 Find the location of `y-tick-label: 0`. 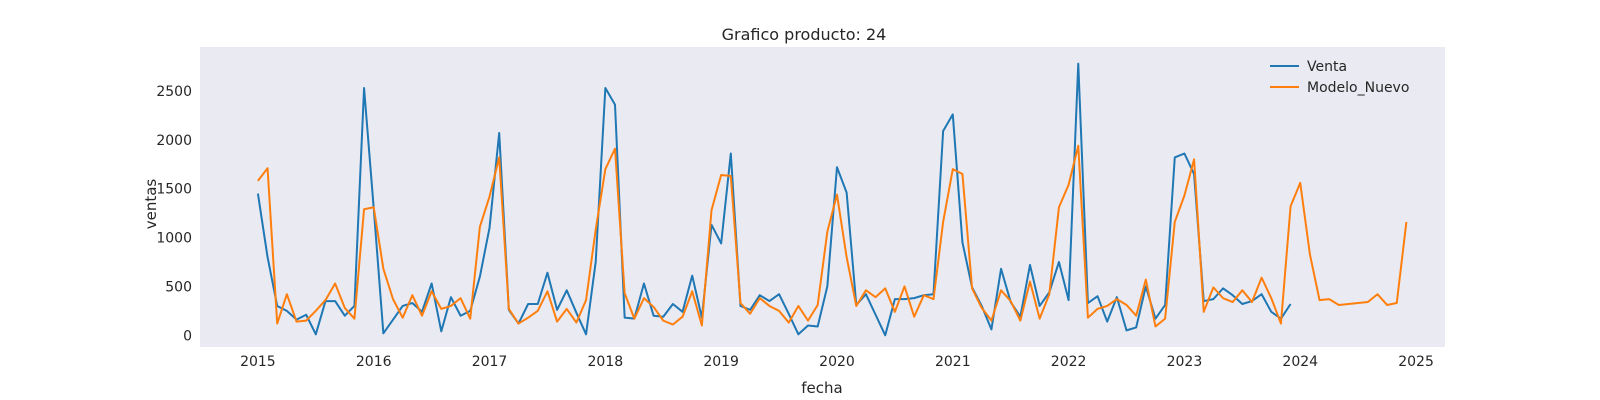

y-tick-label: 0 is located at coordinates (187, 336).